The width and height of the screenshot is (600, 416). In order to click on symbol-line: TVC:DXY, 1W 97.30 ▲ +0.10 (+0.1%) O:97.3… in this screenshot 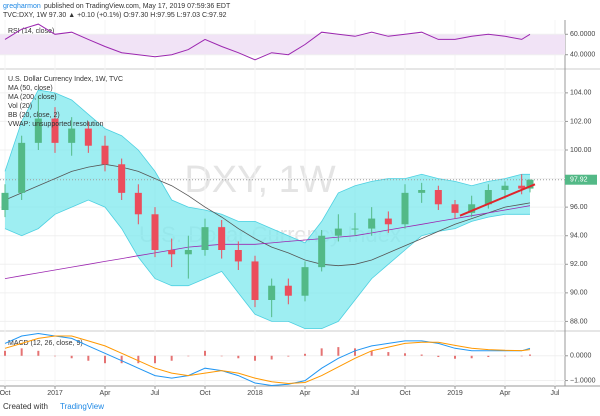, I will do `click(115, 15)`.